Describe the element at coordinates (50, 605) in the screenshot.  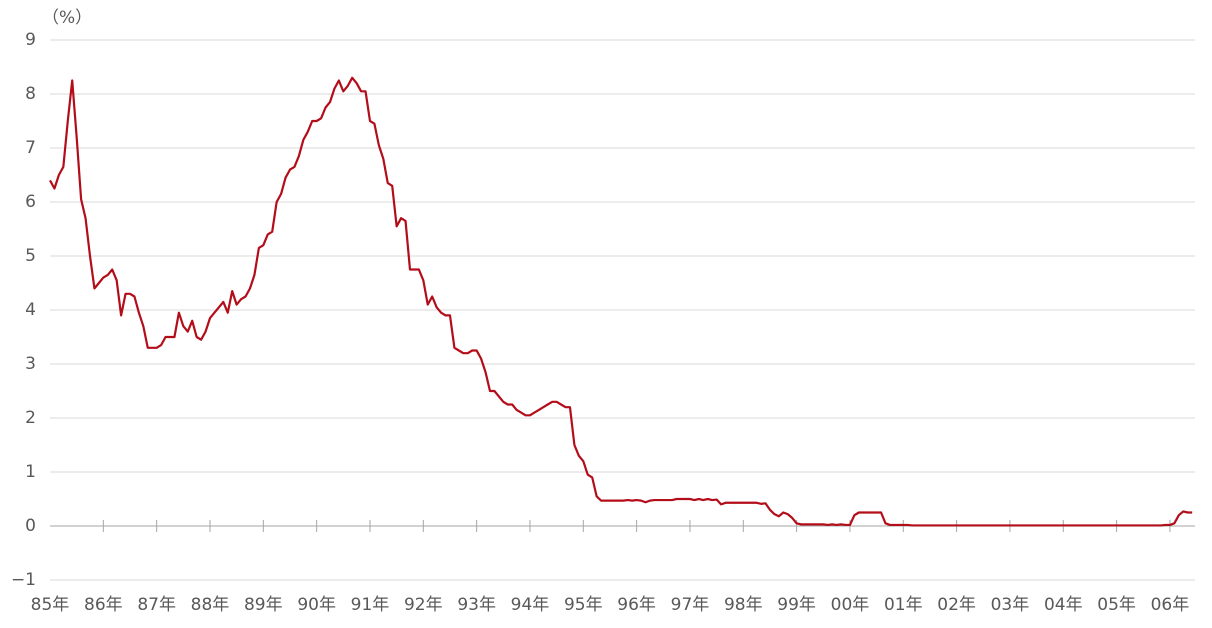
I see `x-tick-label: 85年` at that location.